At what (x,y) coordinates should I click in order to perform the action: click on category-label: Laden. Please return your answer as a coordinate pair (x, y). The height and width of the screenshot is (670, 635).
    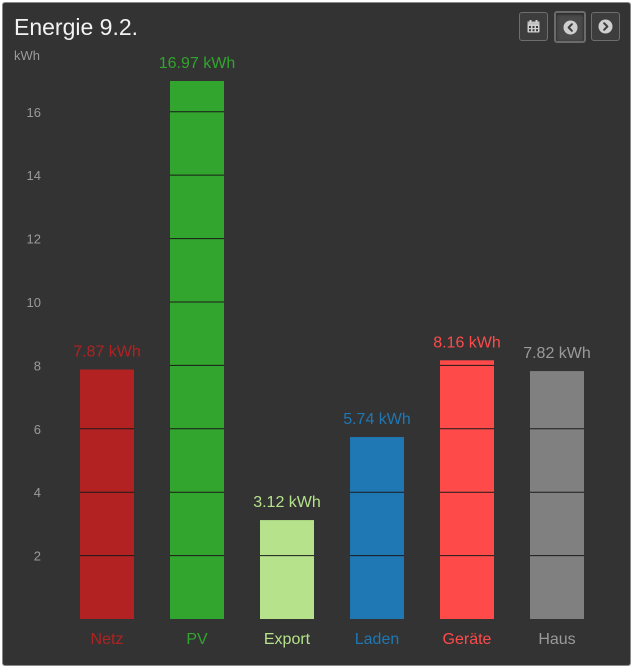
    Looking at the image, I should click on (377, 639).